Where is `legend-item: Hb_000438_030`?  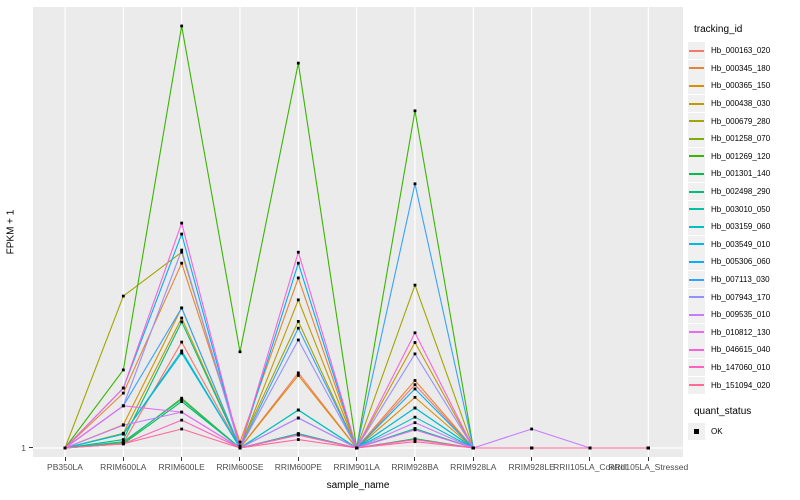 legend-item: Hb_000438_030 is located at coordinates (744, 104).